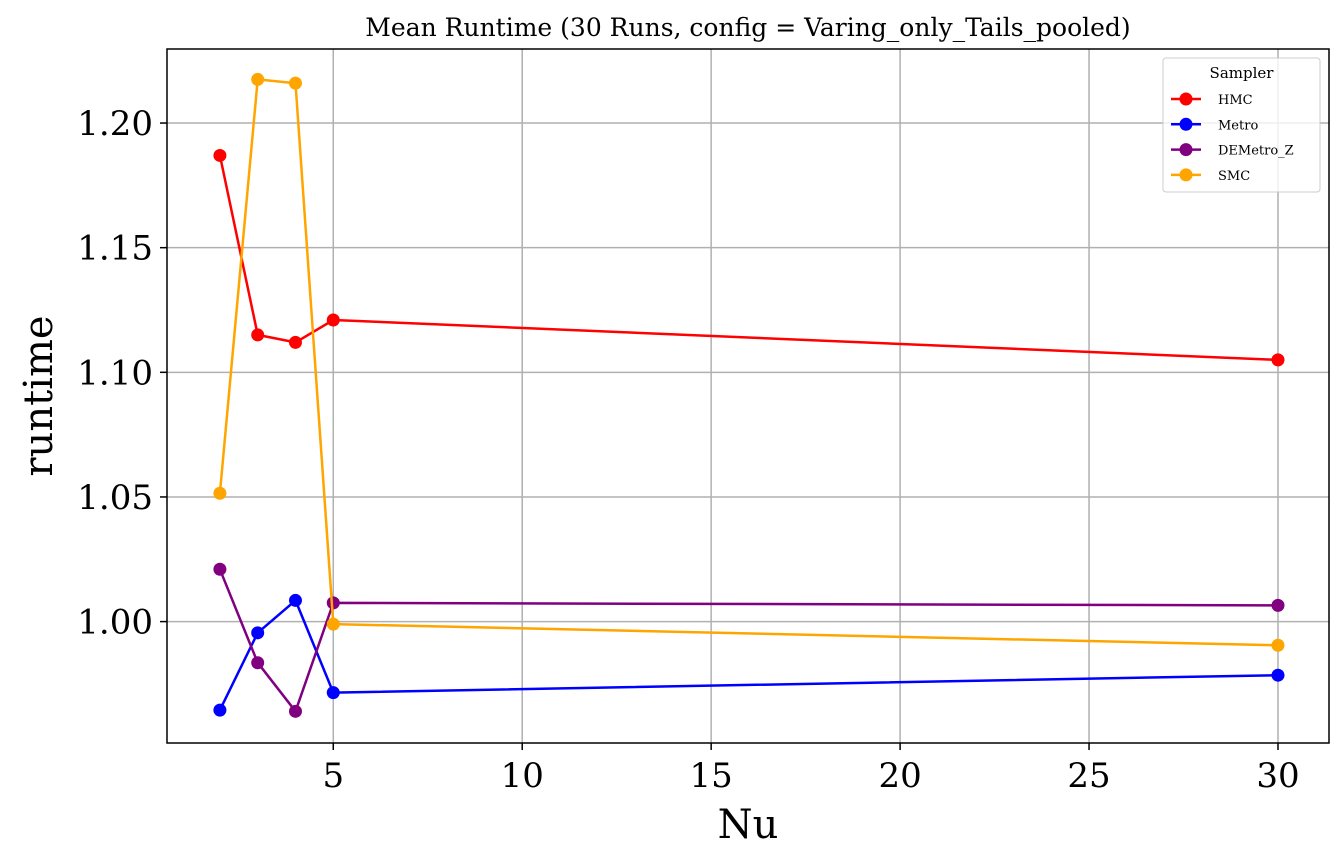 The width and height of the screenshot is (1344, 866). What do you see at coordinates (115, 249) in the screenshot?
I see `y-tick-label: 1.15` at bounding box center [115, 249].